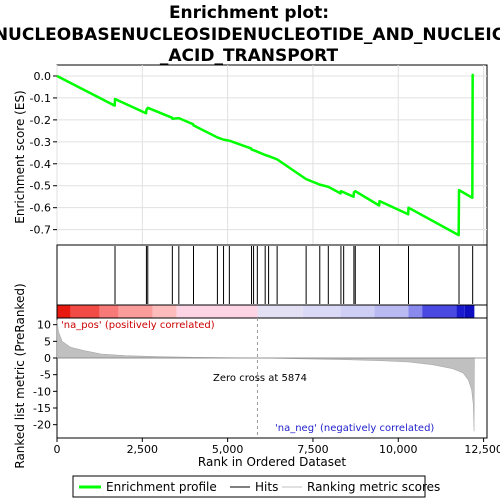  Describe the element at coordinates (40, 164) in the screenshot. I see `es-tick-label: -0.4` at that location.